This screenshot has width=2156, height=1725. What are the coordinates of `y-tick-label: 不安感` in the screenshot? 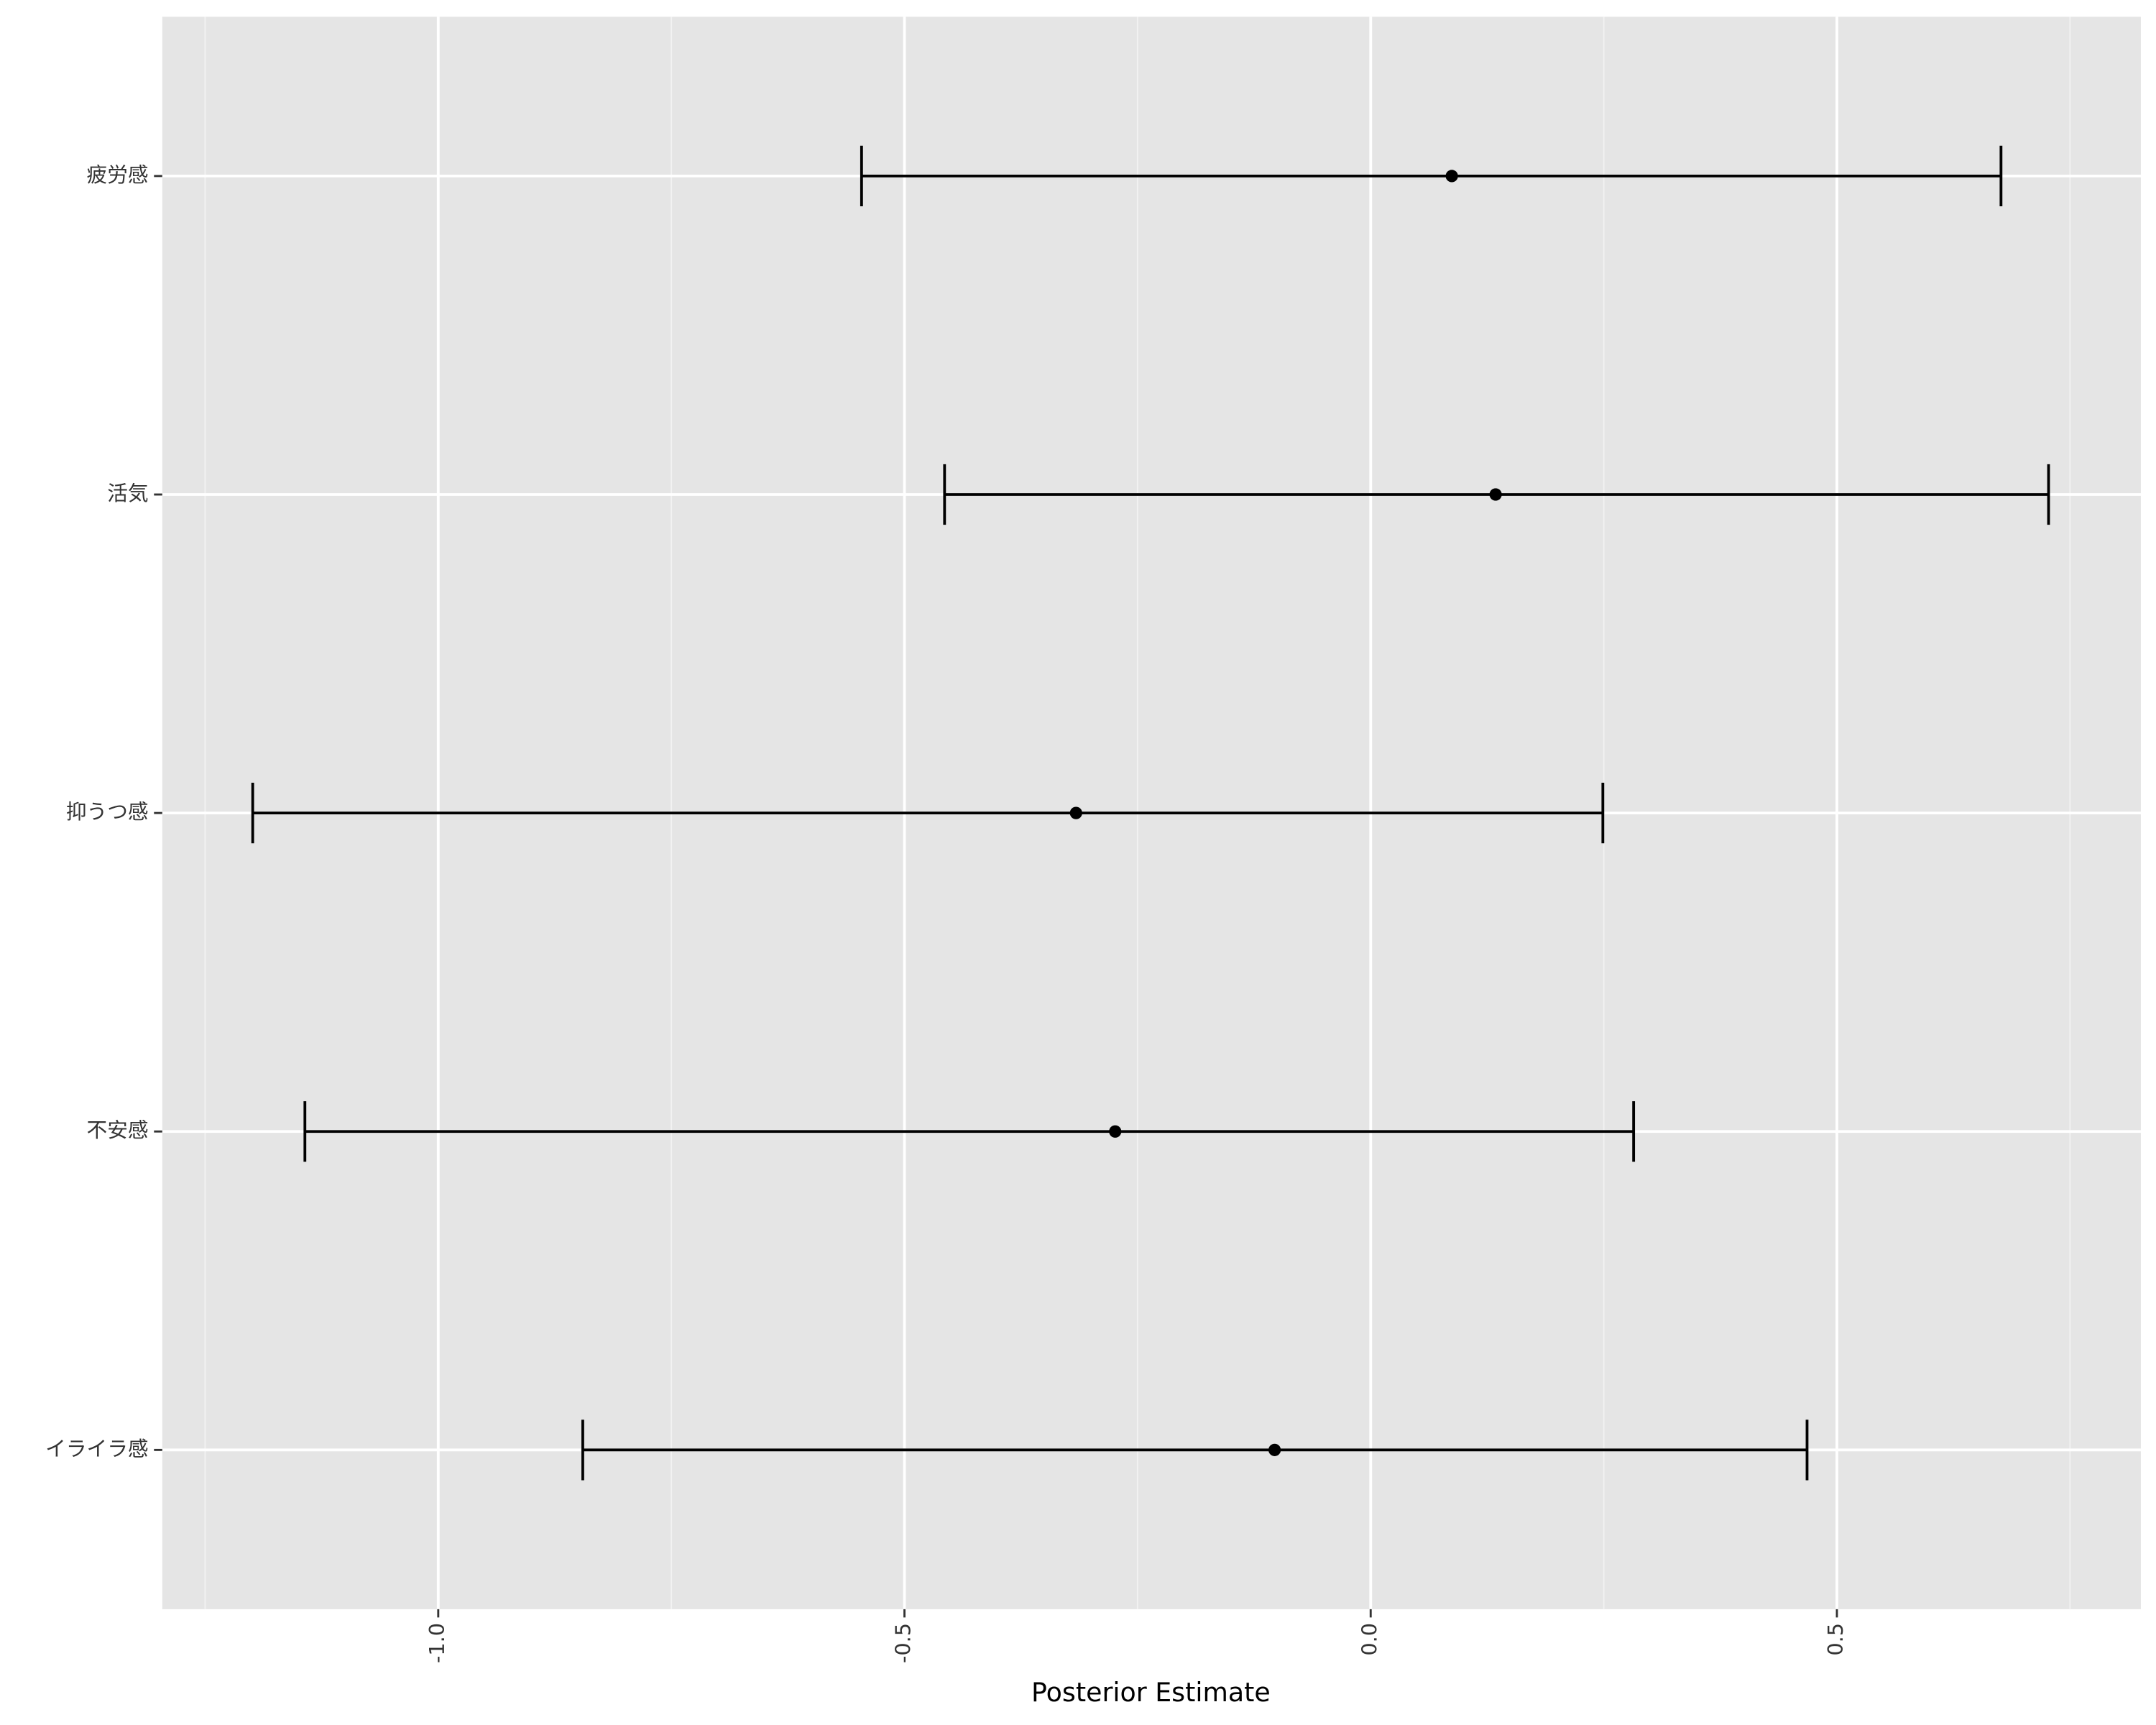 It's located at (118, 1130).